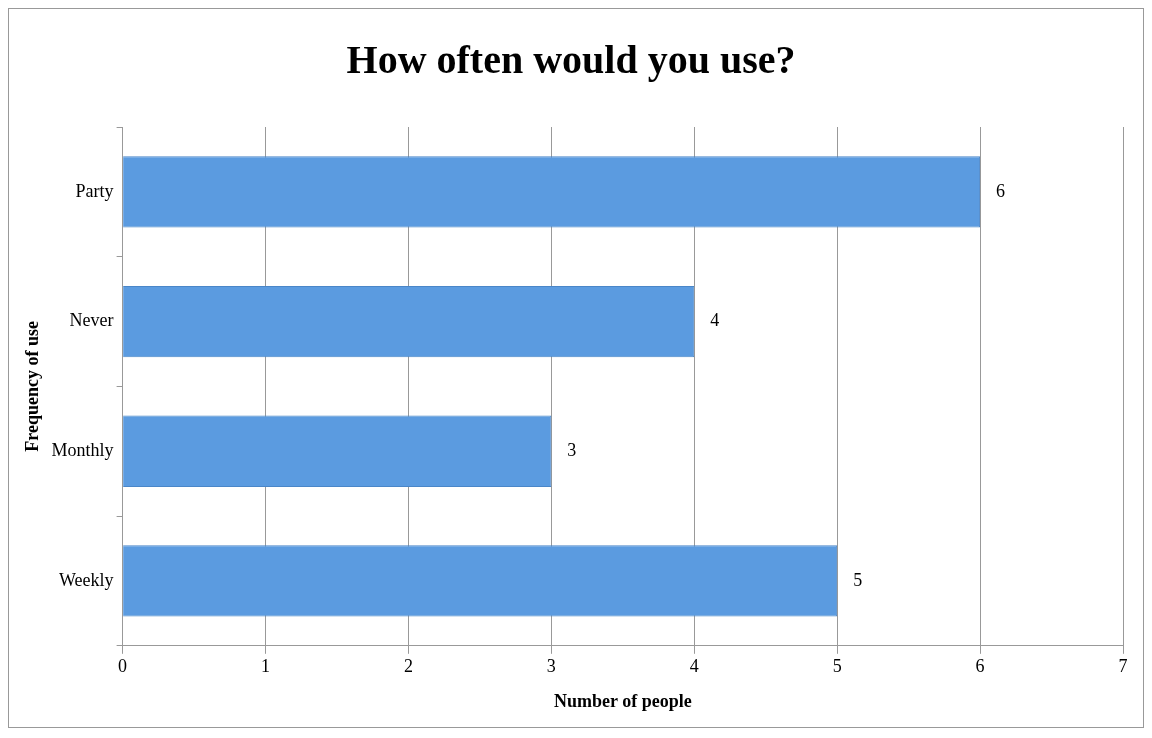  I want to click on data-label: 5, so click(858, 579).